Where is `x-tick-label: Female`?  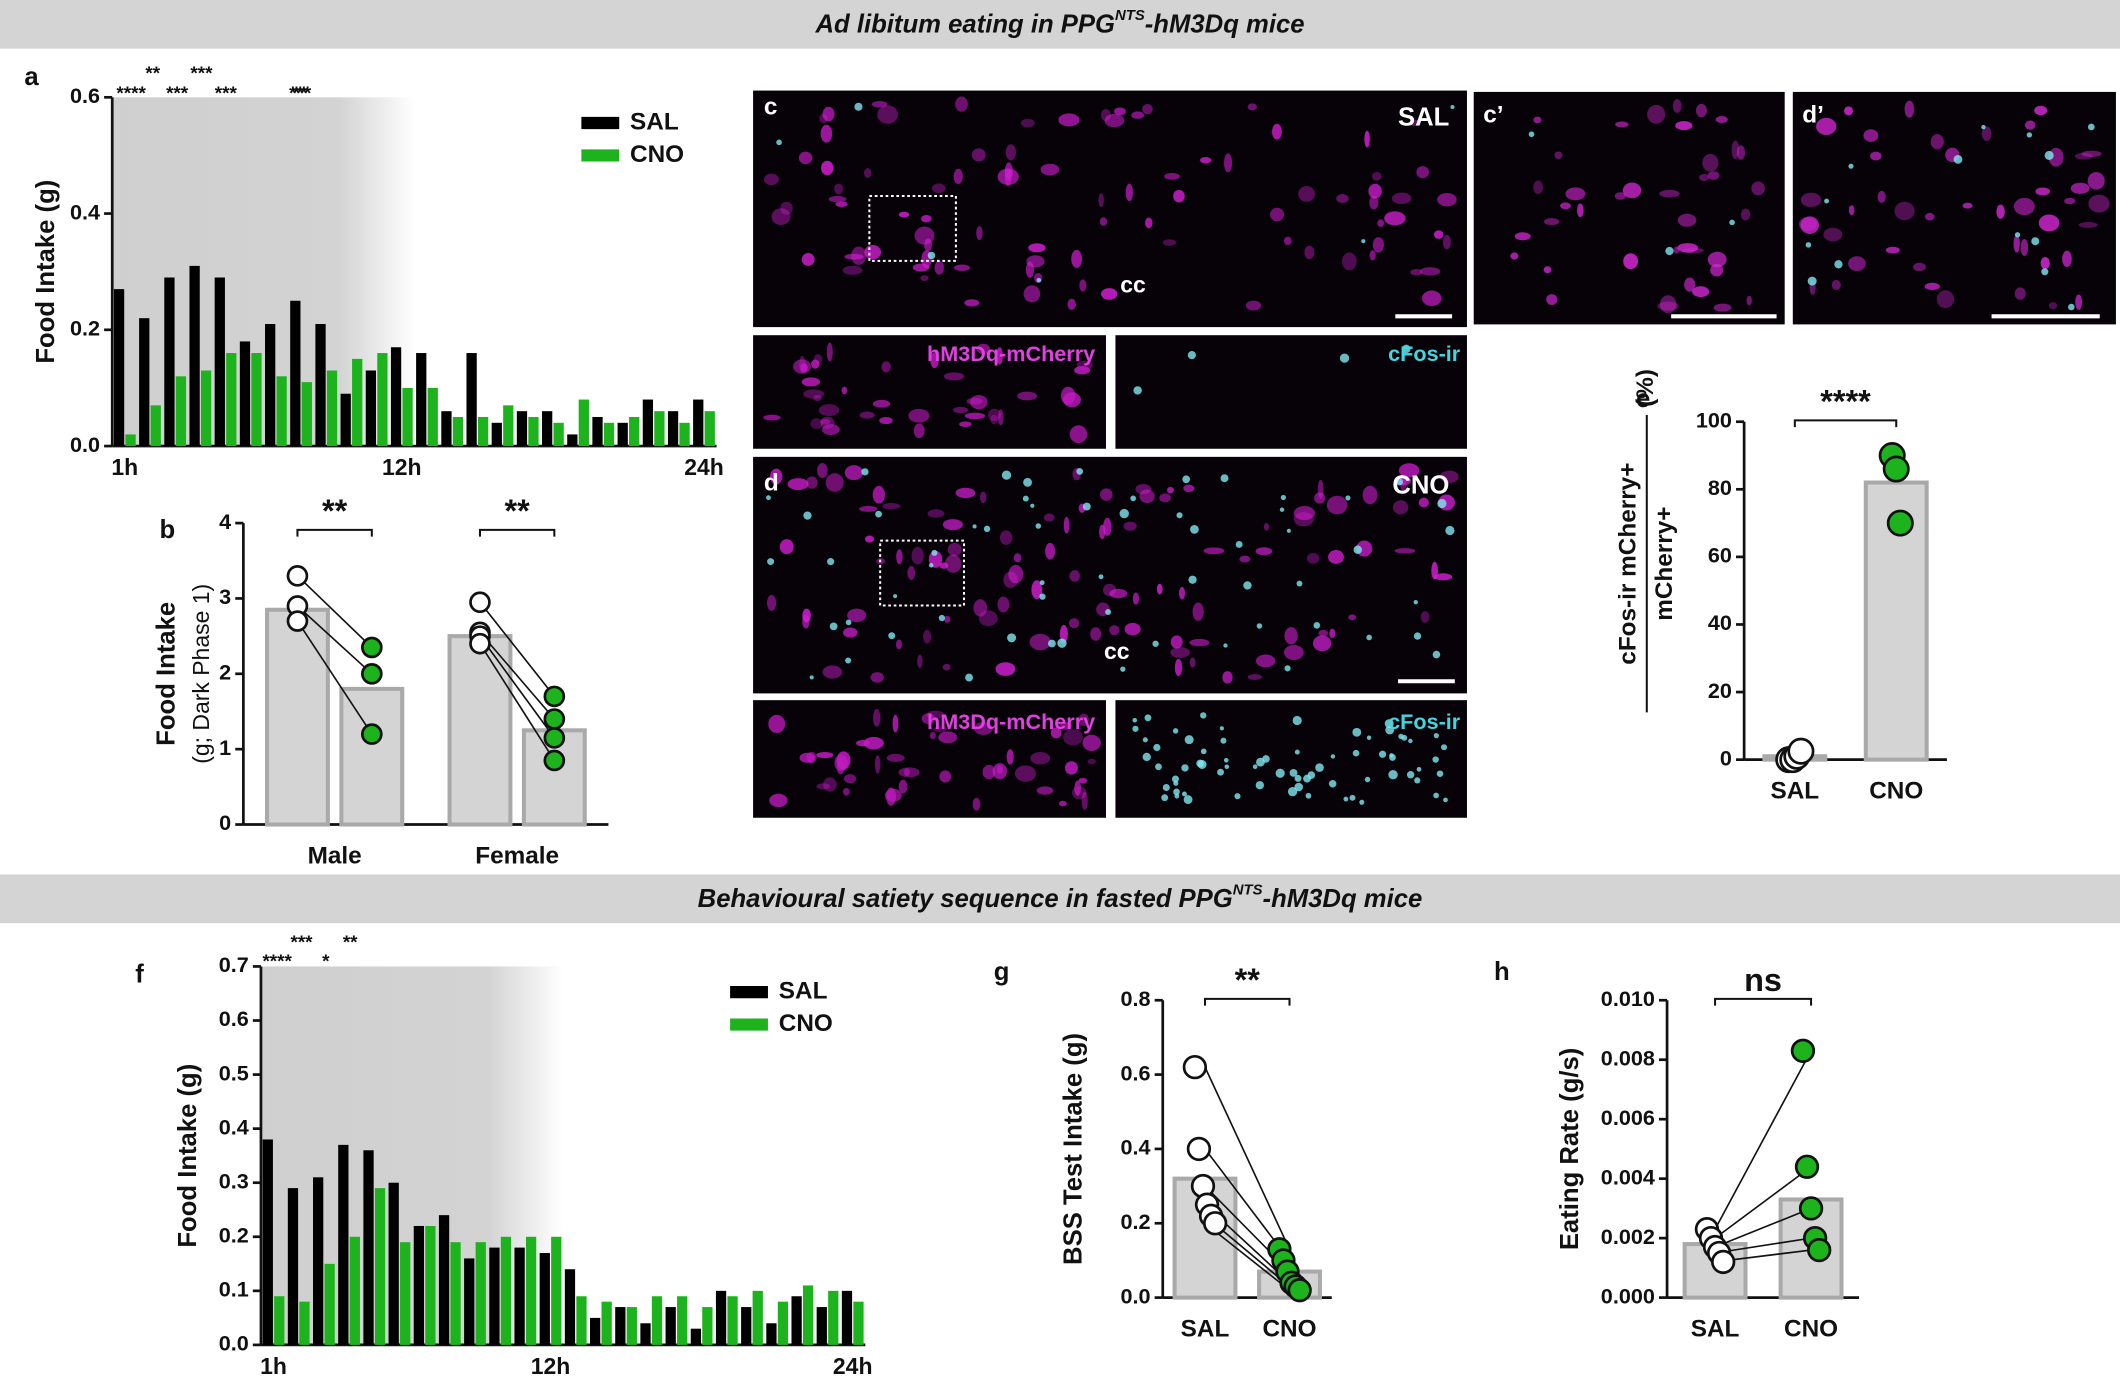
x-tick-label: Female is located at coordinates (517, 855).